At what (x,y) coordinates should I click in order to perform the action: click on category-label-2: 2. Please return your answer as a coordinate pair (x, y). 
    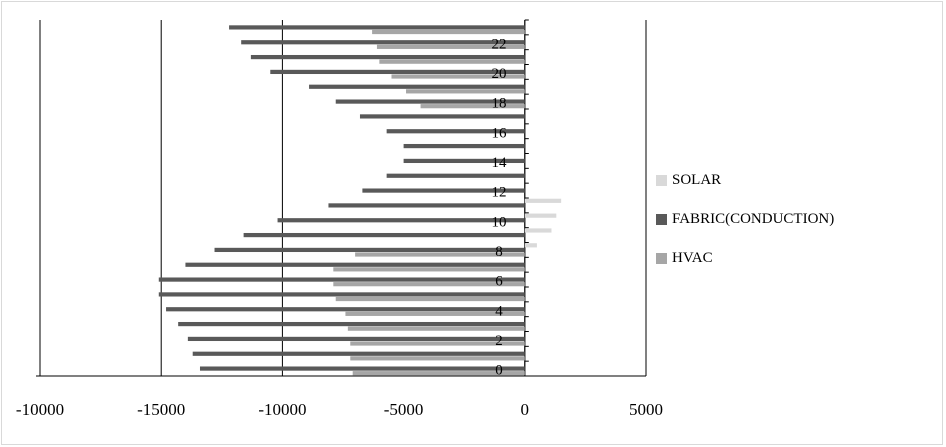
    Looking at the image, I should click on (499, 341).